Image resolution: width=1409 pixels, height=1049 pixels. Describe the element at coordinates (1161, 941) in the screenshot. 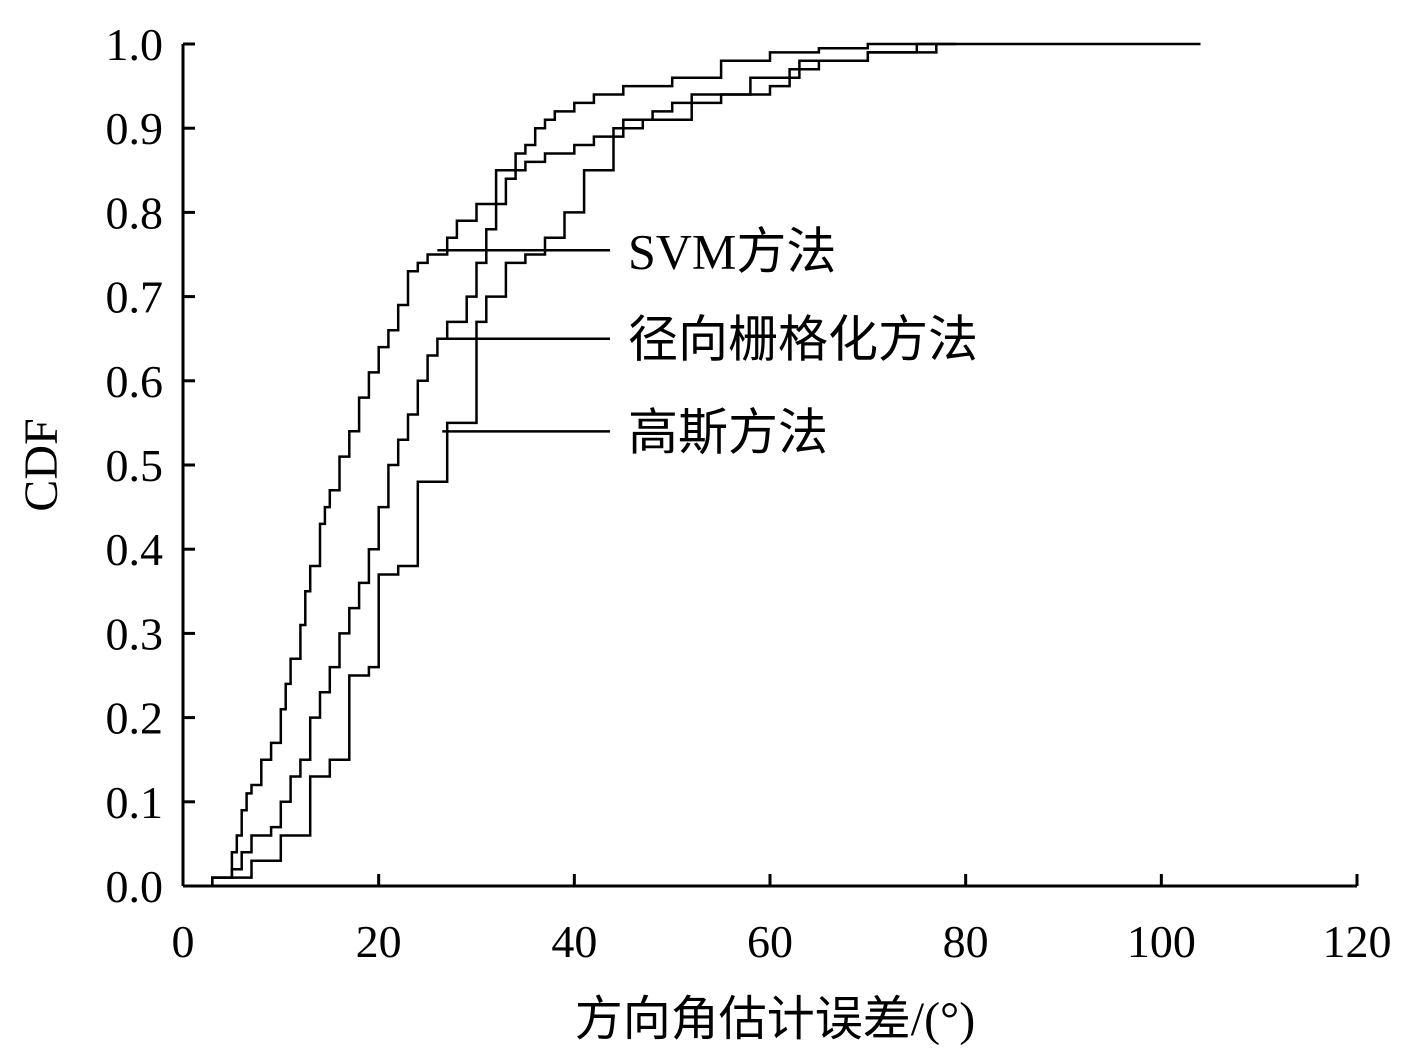

I see `x-tick-label: 100` at that location.